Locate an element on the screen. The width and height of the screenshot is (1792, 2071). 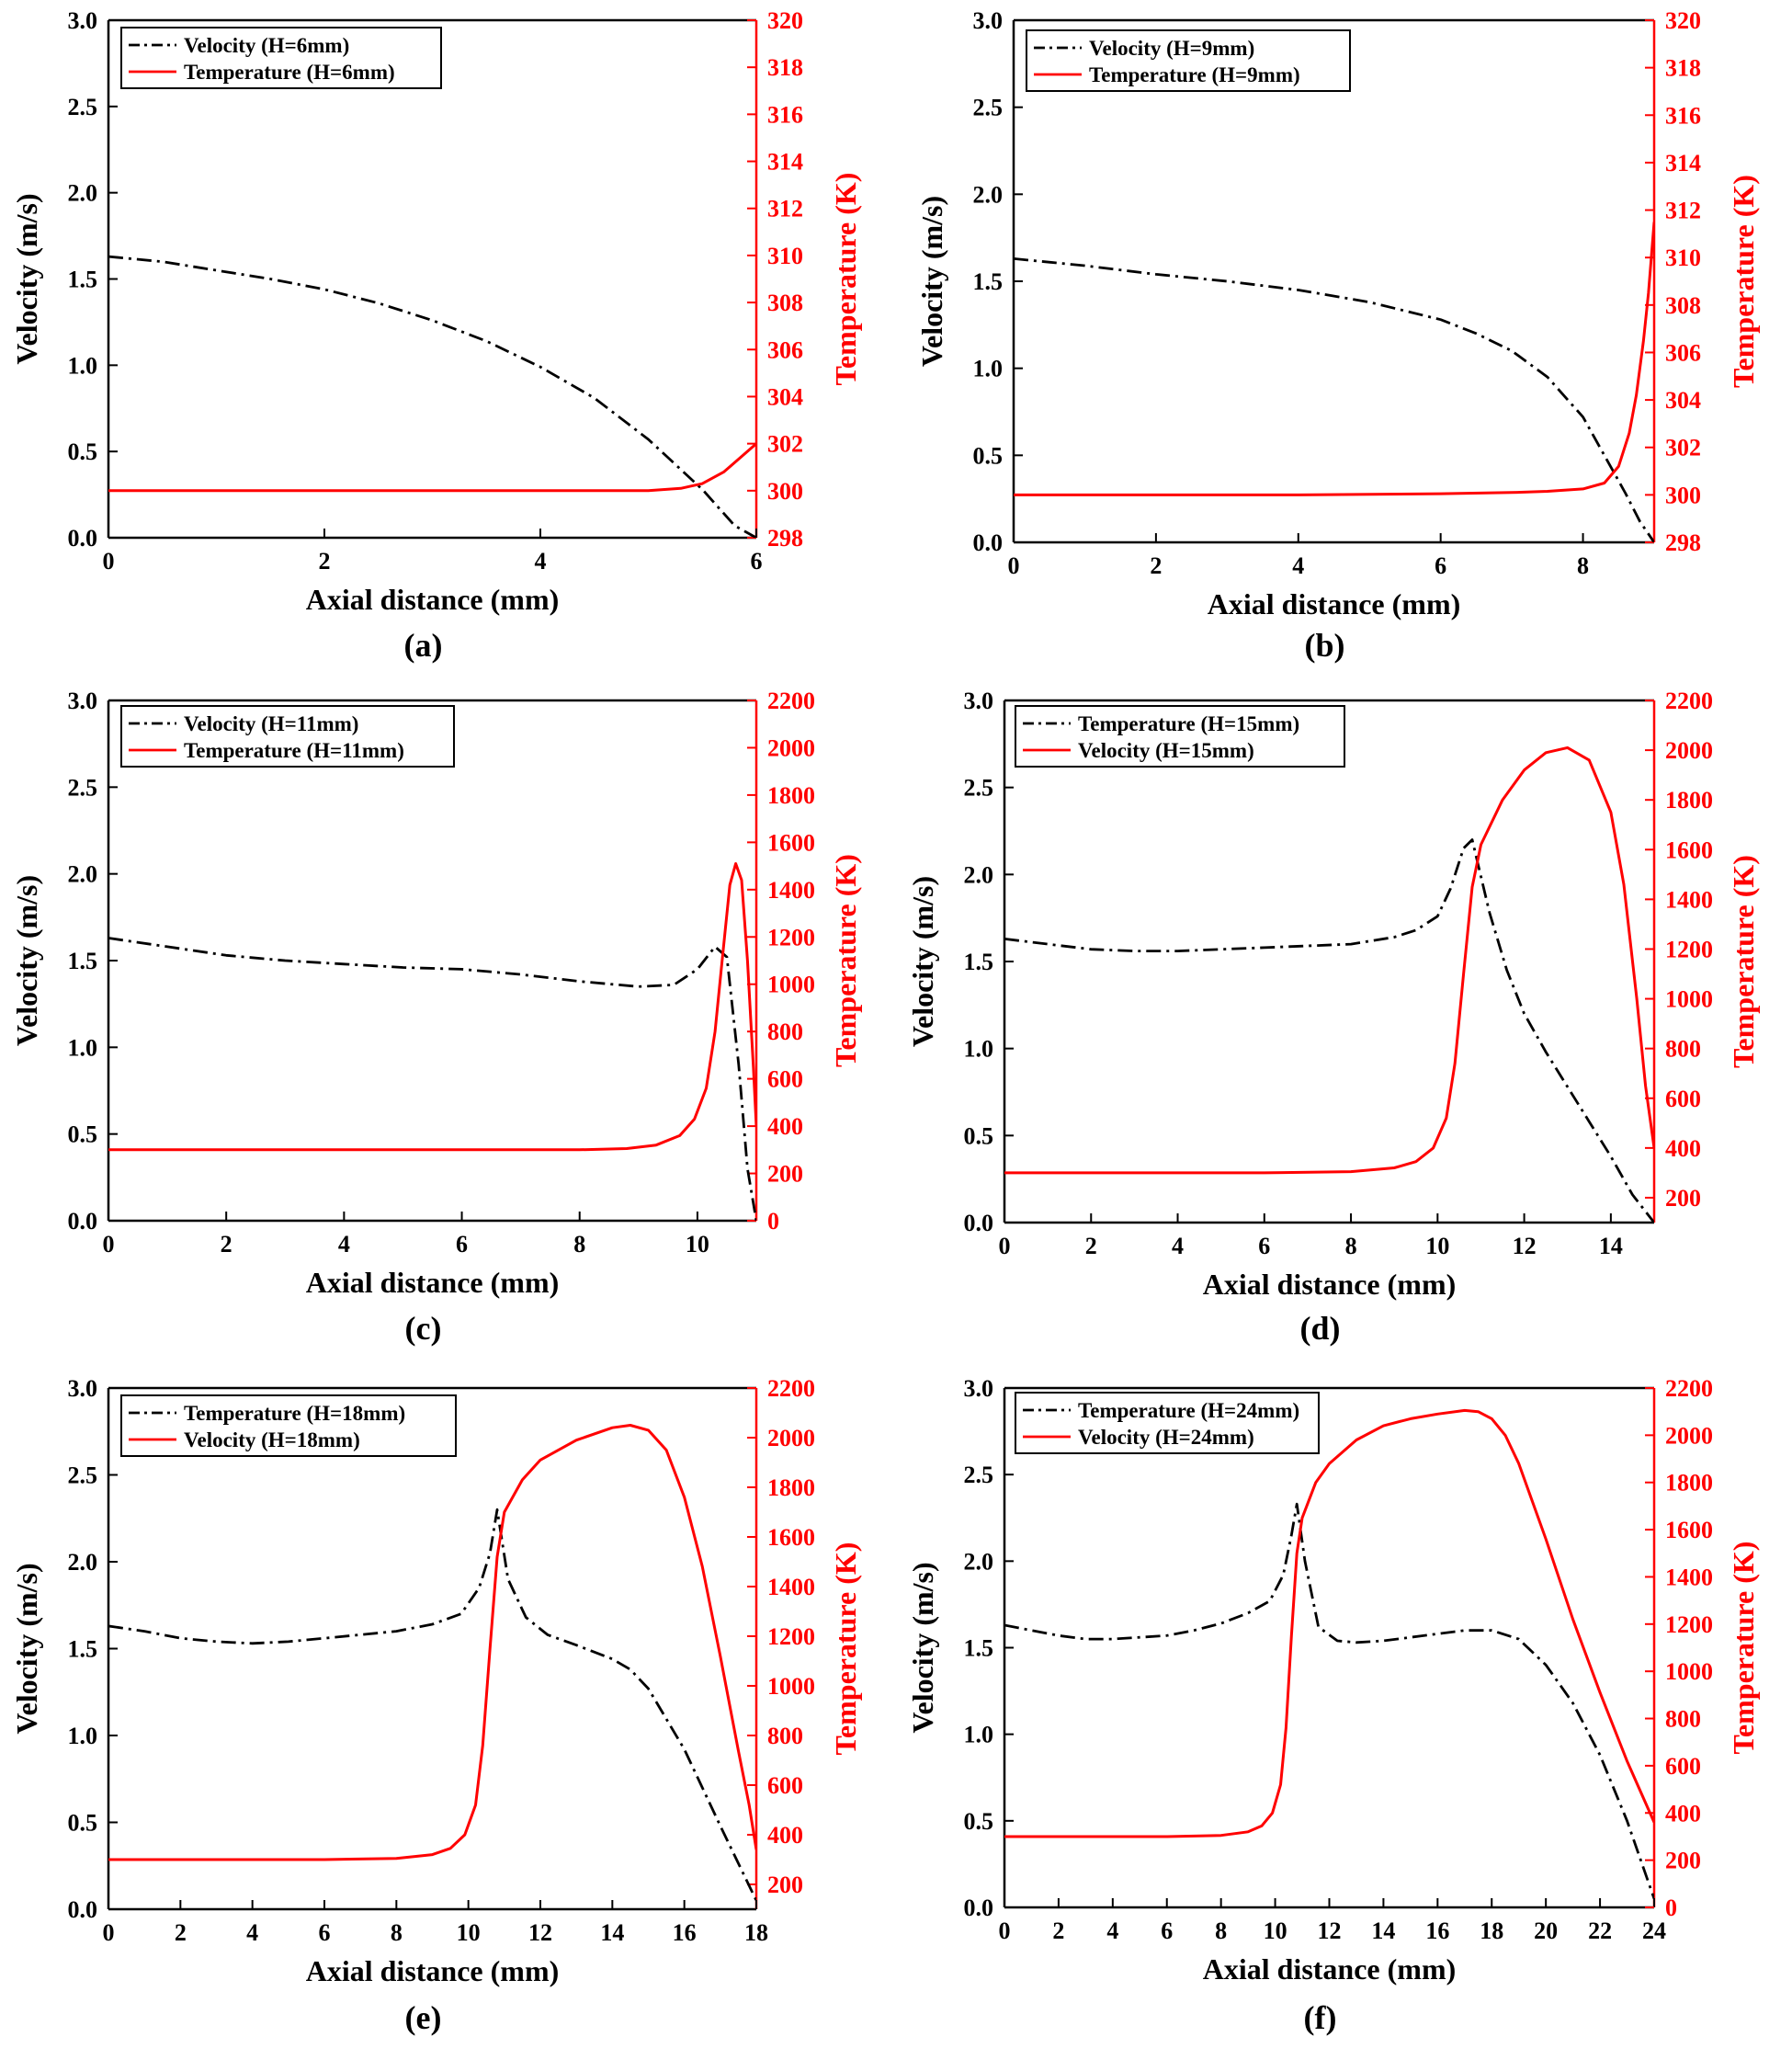
legend: Velocity (H=11mm) Temperature (H=11mm) is located at coordinates (287, 736).